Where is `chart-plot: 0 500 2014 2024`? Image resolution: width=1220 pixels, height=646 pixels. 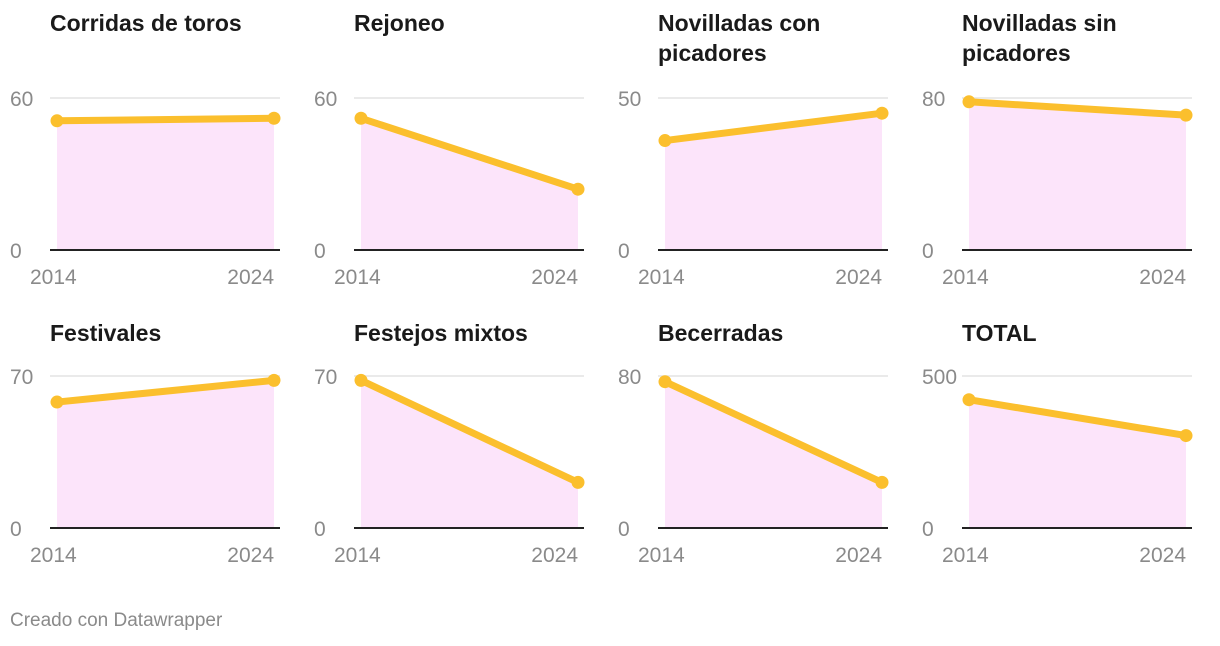
chart-plot: 0 500 2014 2024 is located at coordinates (1057, 466).